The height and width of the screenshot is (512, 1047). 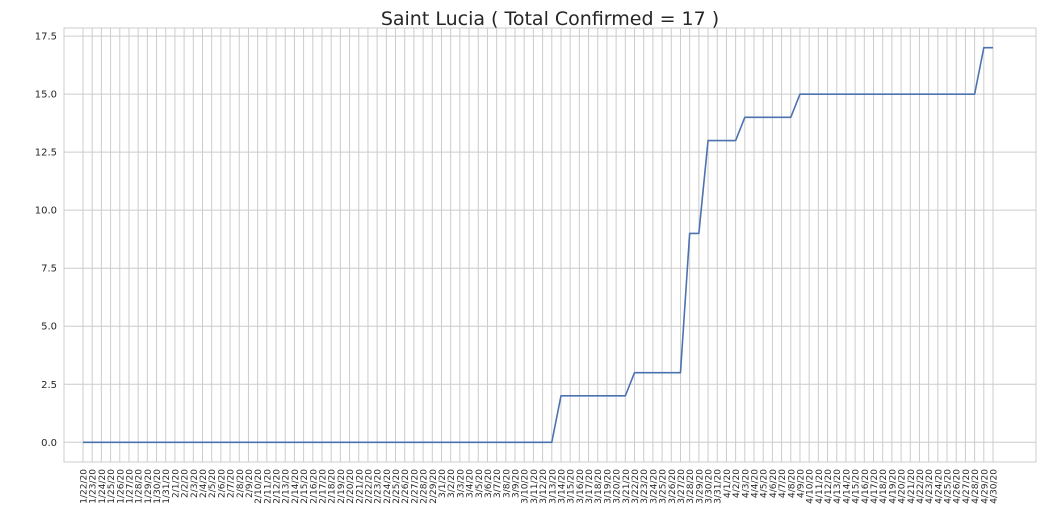 I want to click on x-tick-label: 2/24/20, so click(x=388, y=486).